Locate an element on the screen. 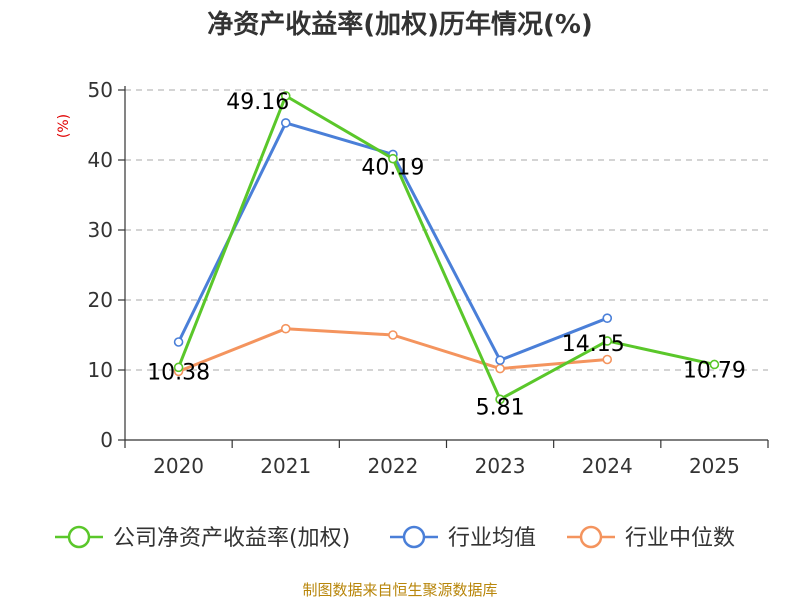  legend: 公司净资产收益率(加权) 行业均值 行业中位数 is located at coordinates (395, 538).